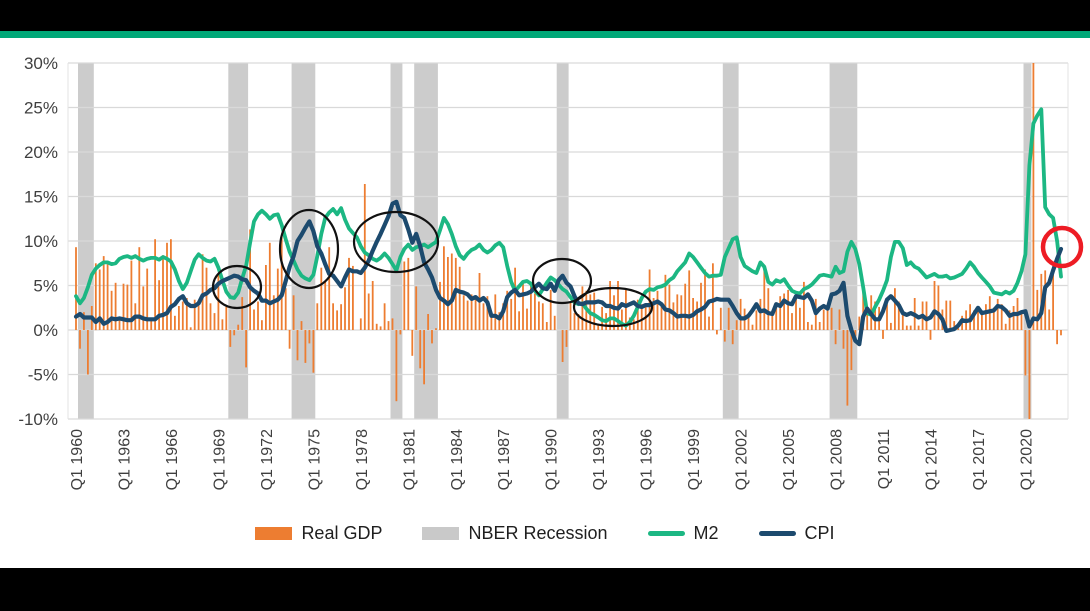 The width and height of the screenshot is (1090, 611). What do you see at coordinates (457, 459) in the screenshot?
I see `x-axis-tick-label: Q1 1984` at bounding box center [457, 459].